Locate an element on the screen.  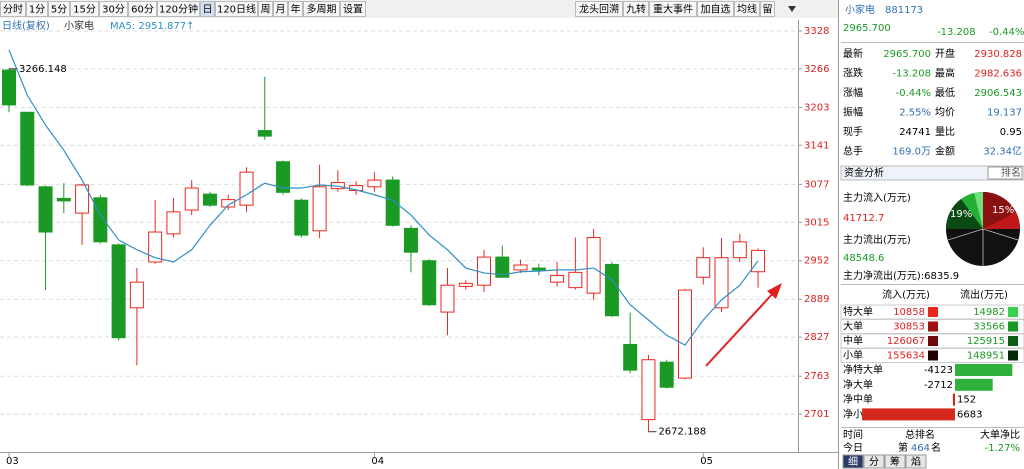
flow-in: 30853 is located at coordinates (909, 327).